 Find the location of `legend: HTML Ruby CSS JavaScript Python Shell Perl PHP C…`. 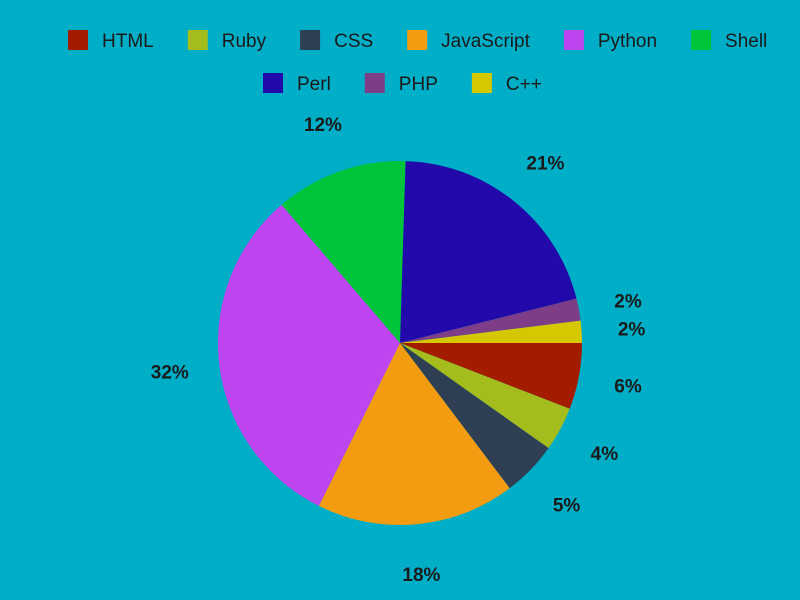

legend: HTML Ruby CSS JavaScript Python Shell Perl PHP C… is located at coordinates (417, 62).